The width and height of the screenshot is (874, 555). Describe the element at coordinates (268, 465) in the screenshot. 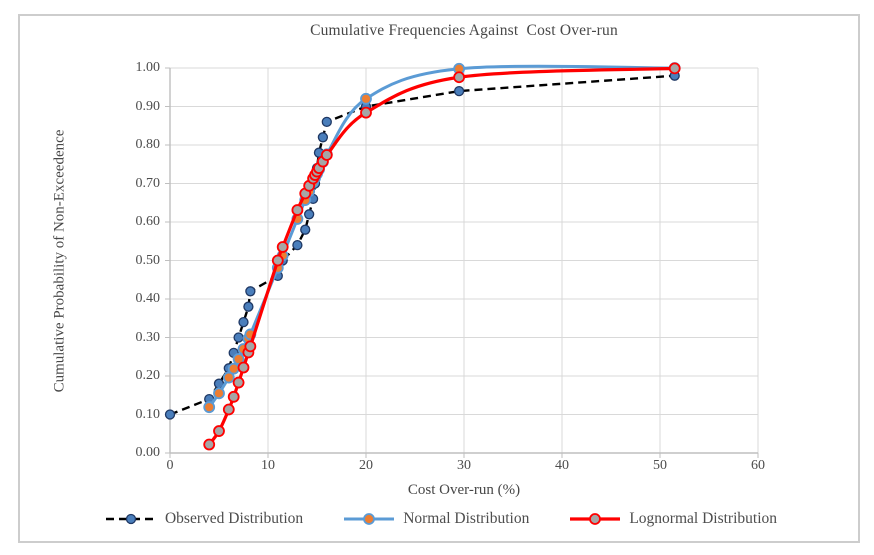

I see `x-tick-label: 10` at that location.